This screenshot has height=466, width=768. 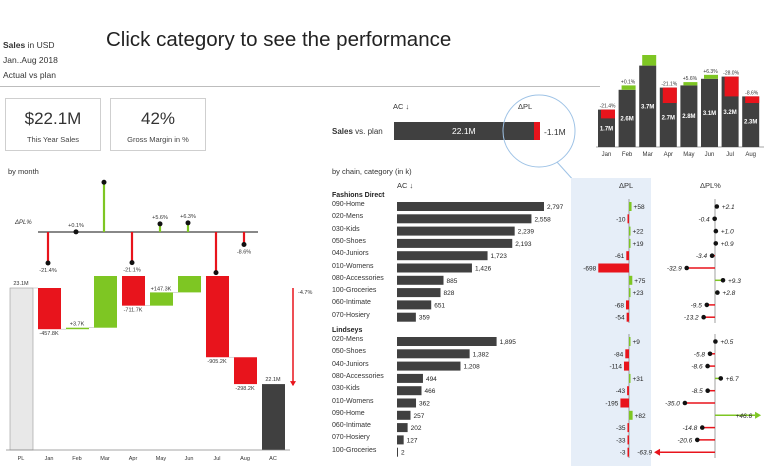 What do you see at coordinates (689, 428) in the screenshot?
I see `category-pct-value: -14.8` at bounding box center [689, 428].